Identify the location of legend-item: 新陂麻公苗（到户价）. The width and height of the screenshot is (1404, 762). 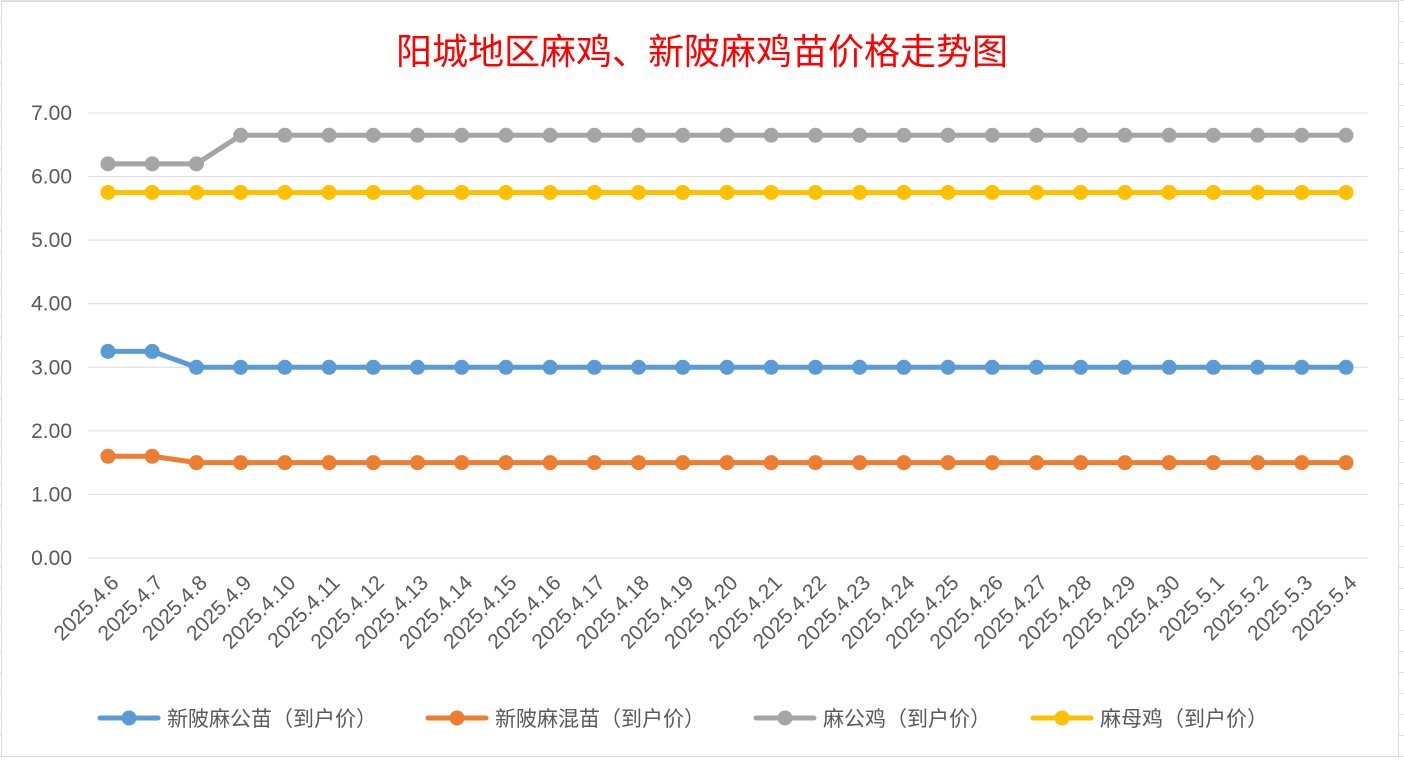
(237, 719).